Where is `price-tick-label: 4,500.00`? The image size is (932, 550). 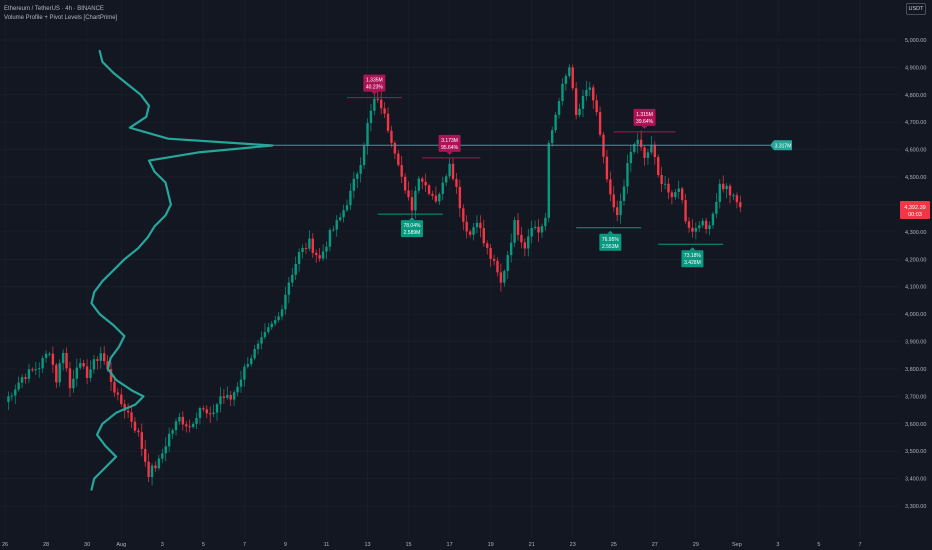
price-tick-label: 4,500.00 is located at coordinates (915, 178).